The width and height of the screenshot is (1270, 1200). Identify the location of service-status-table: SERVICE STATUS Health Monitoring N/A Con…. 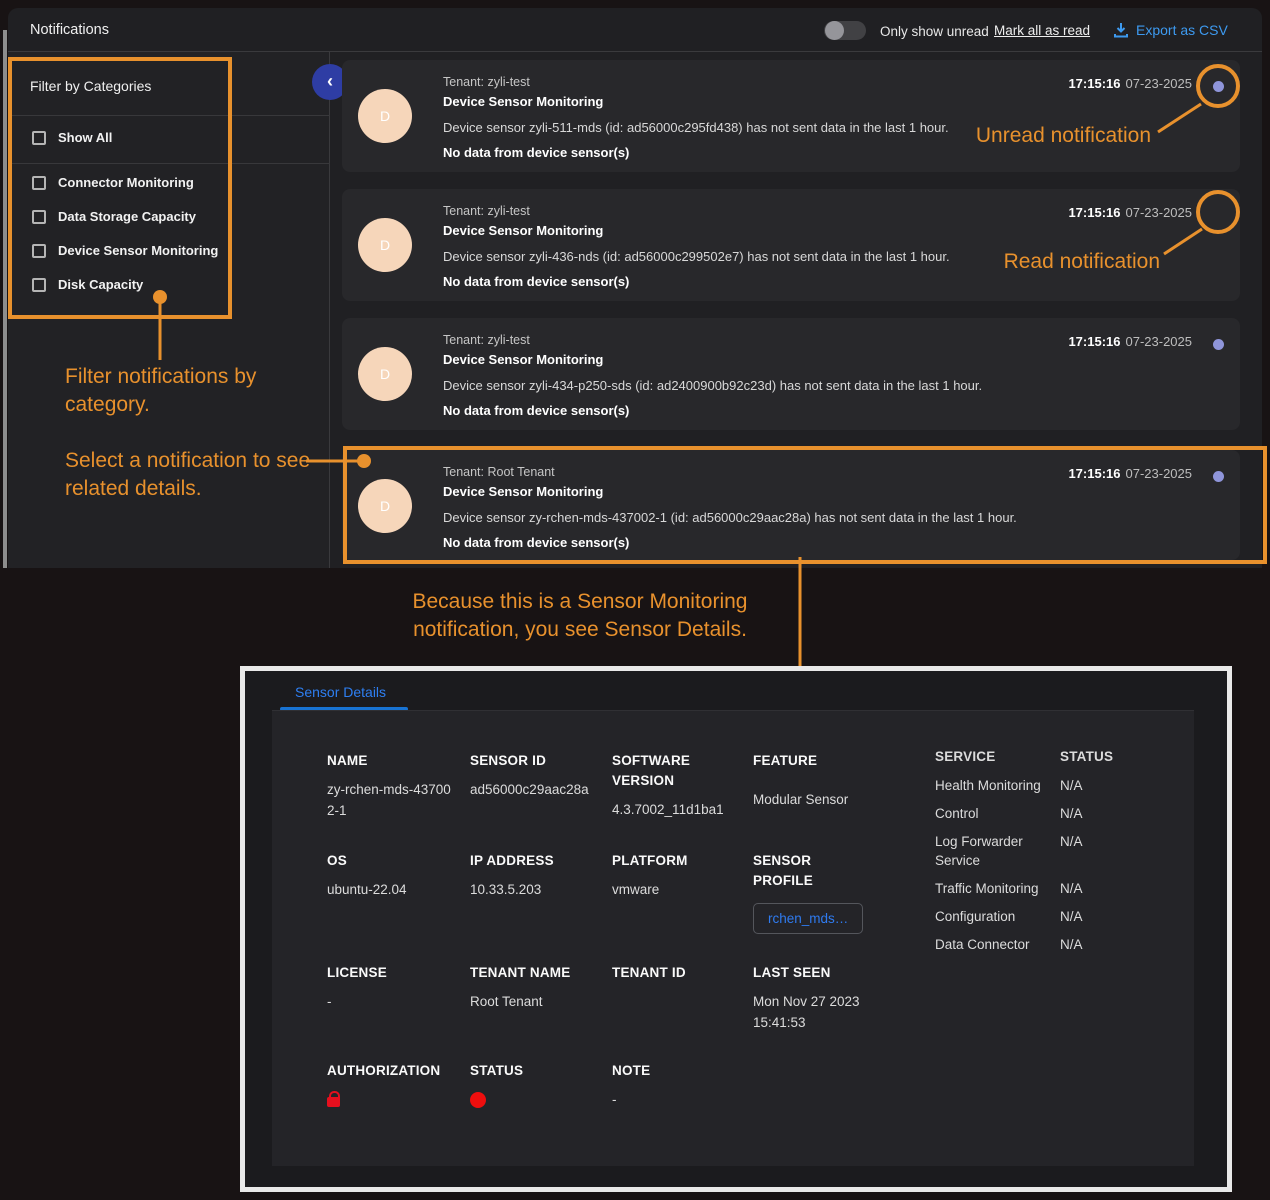
(1065, 855).